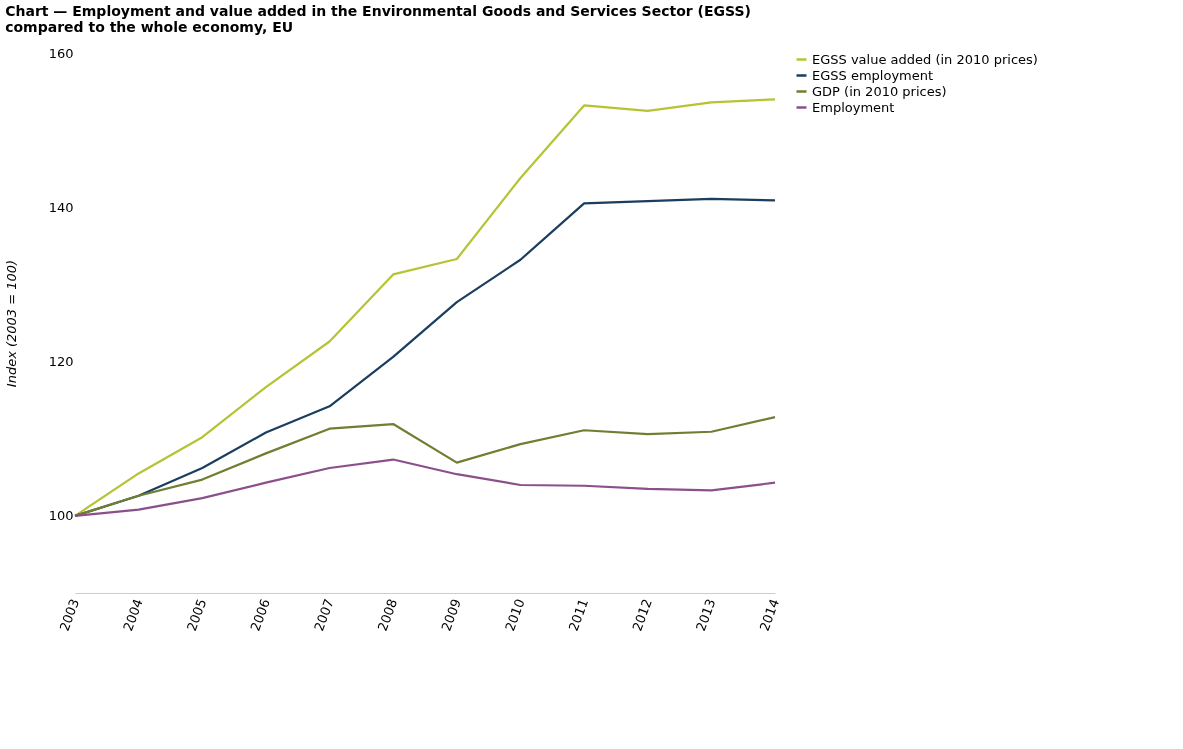  Describe the element at coordinates (873, 75) in the screenshot. I see `legend-label: EGSS employment` at that location.